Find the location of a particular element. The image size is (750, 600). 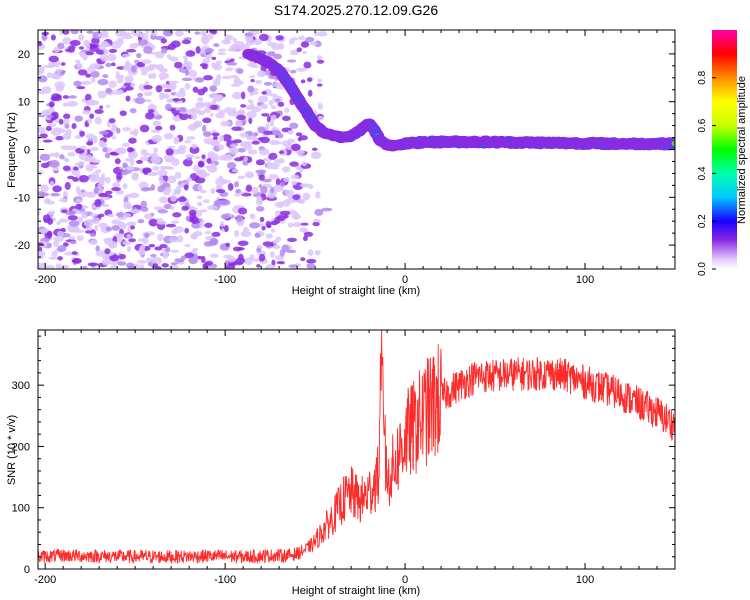

chart-title: S174.2025.270.12.09.G26 is located at coordinates (356, 10).